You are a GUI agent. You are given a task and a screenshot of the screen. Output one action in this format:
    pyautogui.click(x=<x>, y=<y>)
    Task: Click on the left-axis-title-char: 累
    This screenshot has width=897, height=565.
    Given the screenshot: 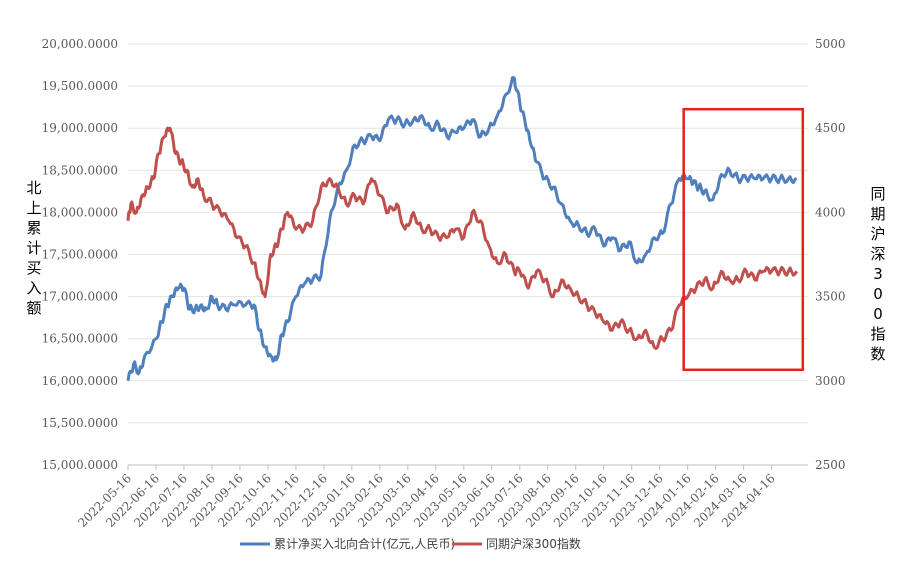 What is the action you would take?
    pyautogui.click(x=33, y=228)
    